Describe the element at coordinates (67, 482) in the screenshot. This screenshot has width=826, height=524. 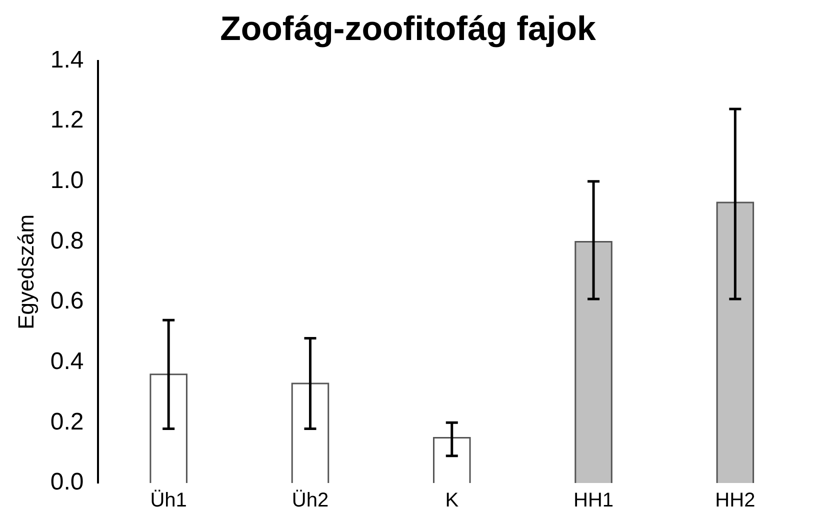
I see `y-tick-label: 0.0` at that location.